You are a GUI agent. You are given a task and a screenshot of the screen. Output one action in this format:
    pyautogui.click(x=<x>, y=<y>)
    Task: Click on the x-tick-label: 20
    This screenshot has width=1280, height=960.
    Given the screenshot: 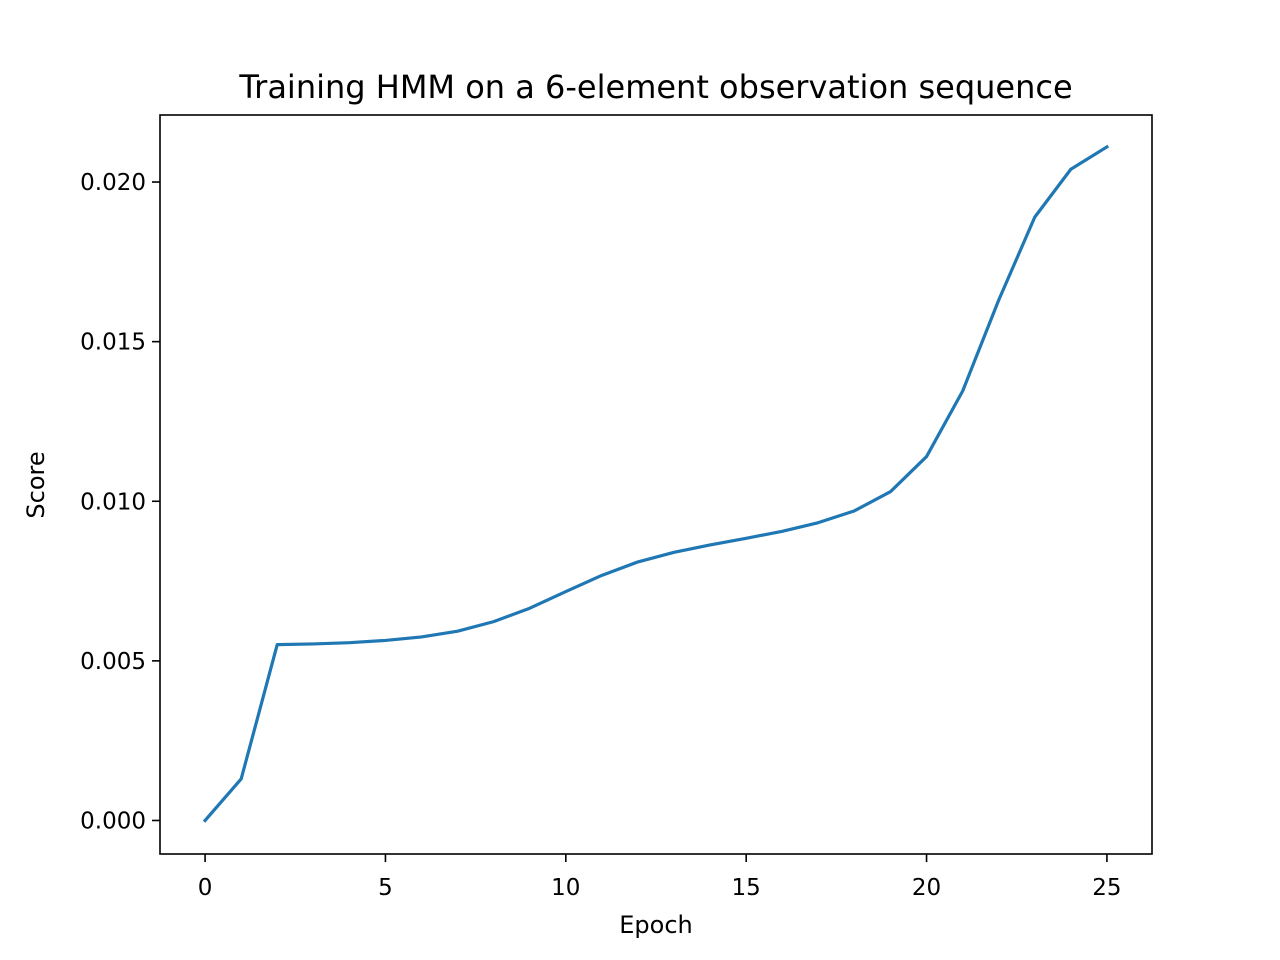 What is the action you would take?
    pyautogui.click(x=926, y=888)
    